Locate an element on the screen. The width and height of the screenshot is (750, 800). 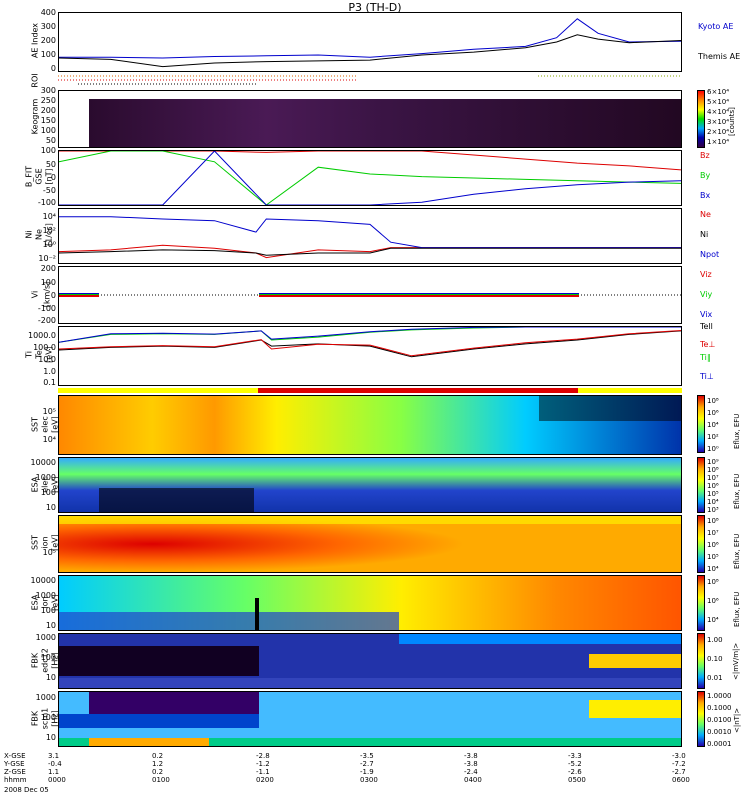
sst-ion-tick-1e5: 10⁵ is located at coordinates (49, 552).